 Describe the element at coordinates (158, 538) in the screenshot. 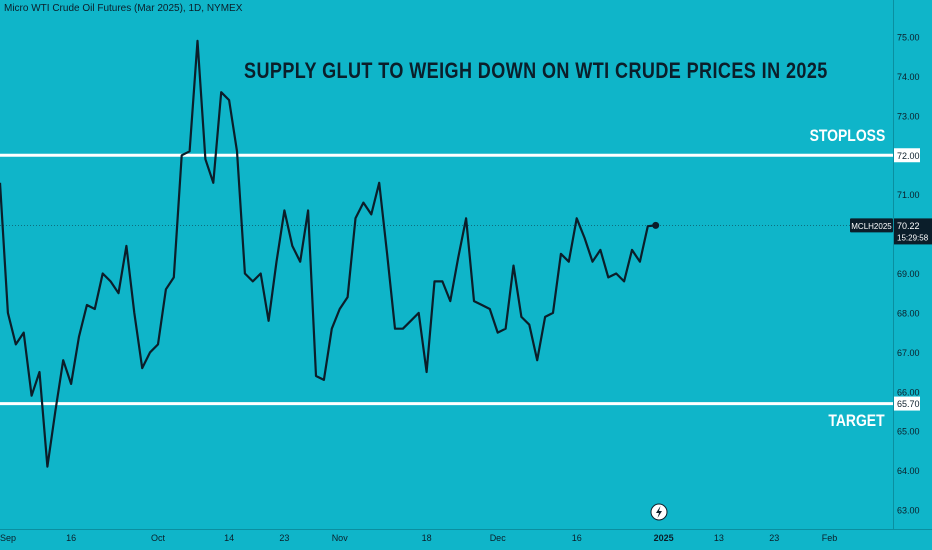

I see `x-tick-label: Oct` at that location.